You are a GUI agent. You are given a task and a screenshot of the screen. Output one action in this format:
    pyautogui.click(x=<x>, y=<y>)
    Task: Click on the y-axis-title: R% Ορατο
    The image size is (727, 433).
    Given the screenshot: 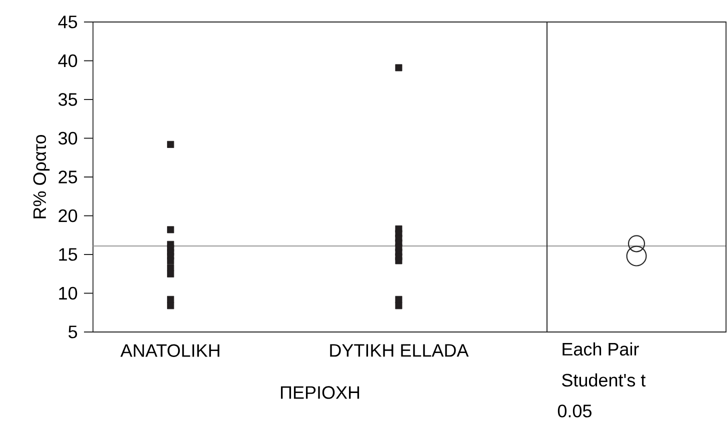 What is the action you would take?
    pyautogui.click(x=41, y=176)
    